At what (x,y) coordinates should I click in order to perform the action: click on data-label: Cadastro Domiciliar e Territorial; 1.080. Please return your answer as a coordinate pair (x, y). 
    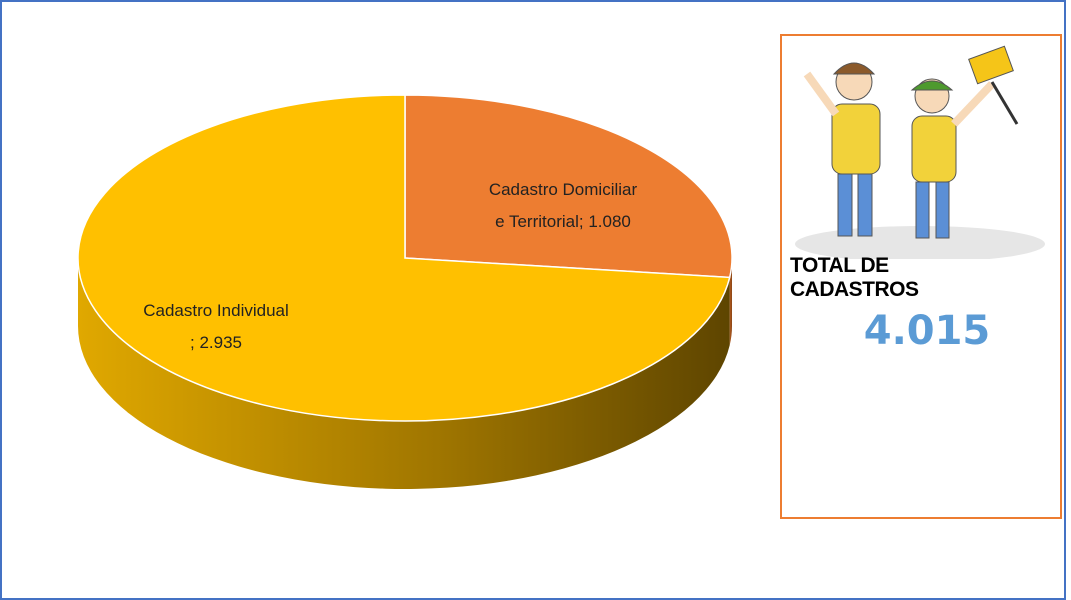
    Looking at the image, I should click on (563, 206).